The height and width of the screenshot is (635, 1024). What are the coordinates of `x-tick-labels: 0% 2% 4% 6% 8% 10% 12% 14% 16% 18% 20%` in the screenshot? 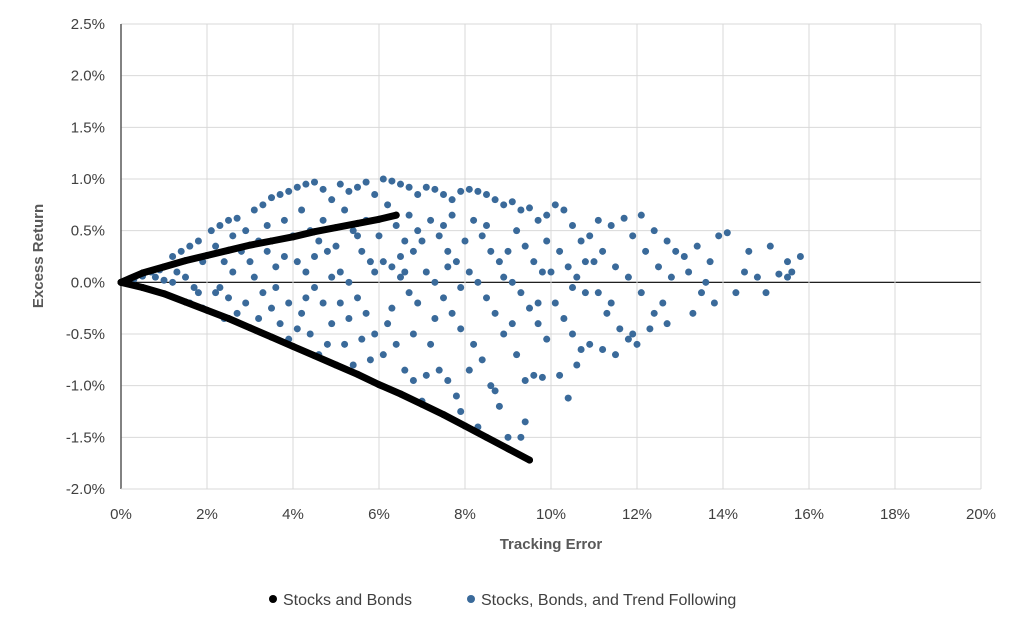 It's located at (553, 514).